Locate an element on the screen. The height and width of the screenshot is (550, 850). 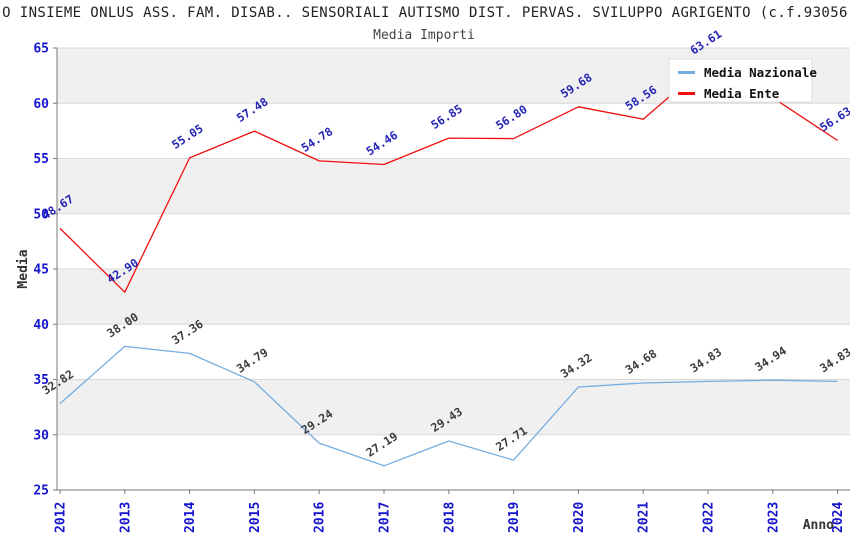
point-label-media-nazionale: 34.32 is located at coordinates (576, 365).